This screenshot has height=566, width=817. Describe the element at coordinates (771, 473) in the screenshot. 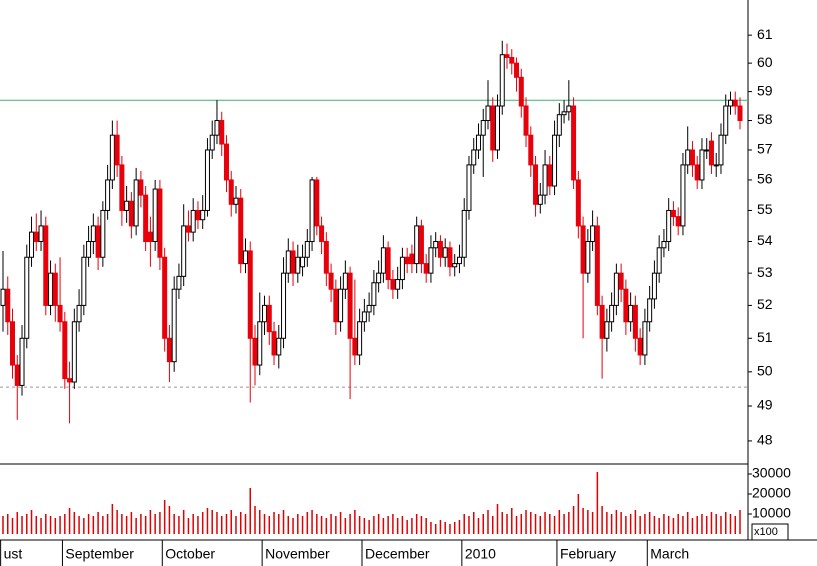

I see `volume-tick-label: 30000` at that location.